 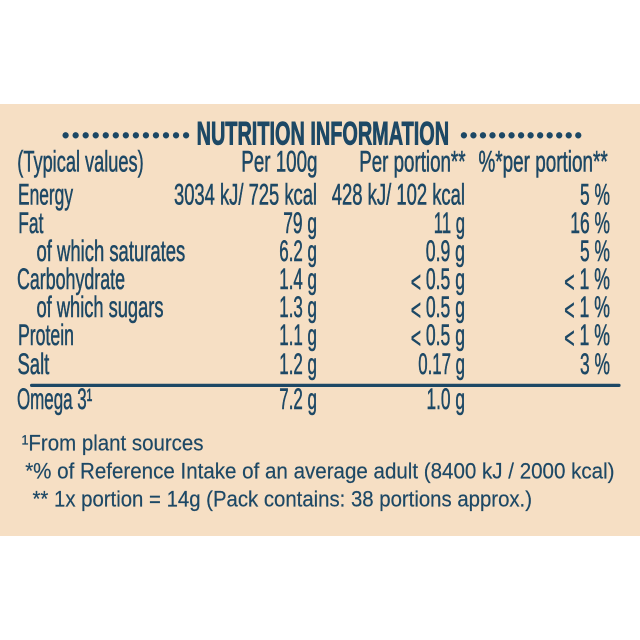 I want to click on svg-text: 16 %, so click(x=590, y=223).